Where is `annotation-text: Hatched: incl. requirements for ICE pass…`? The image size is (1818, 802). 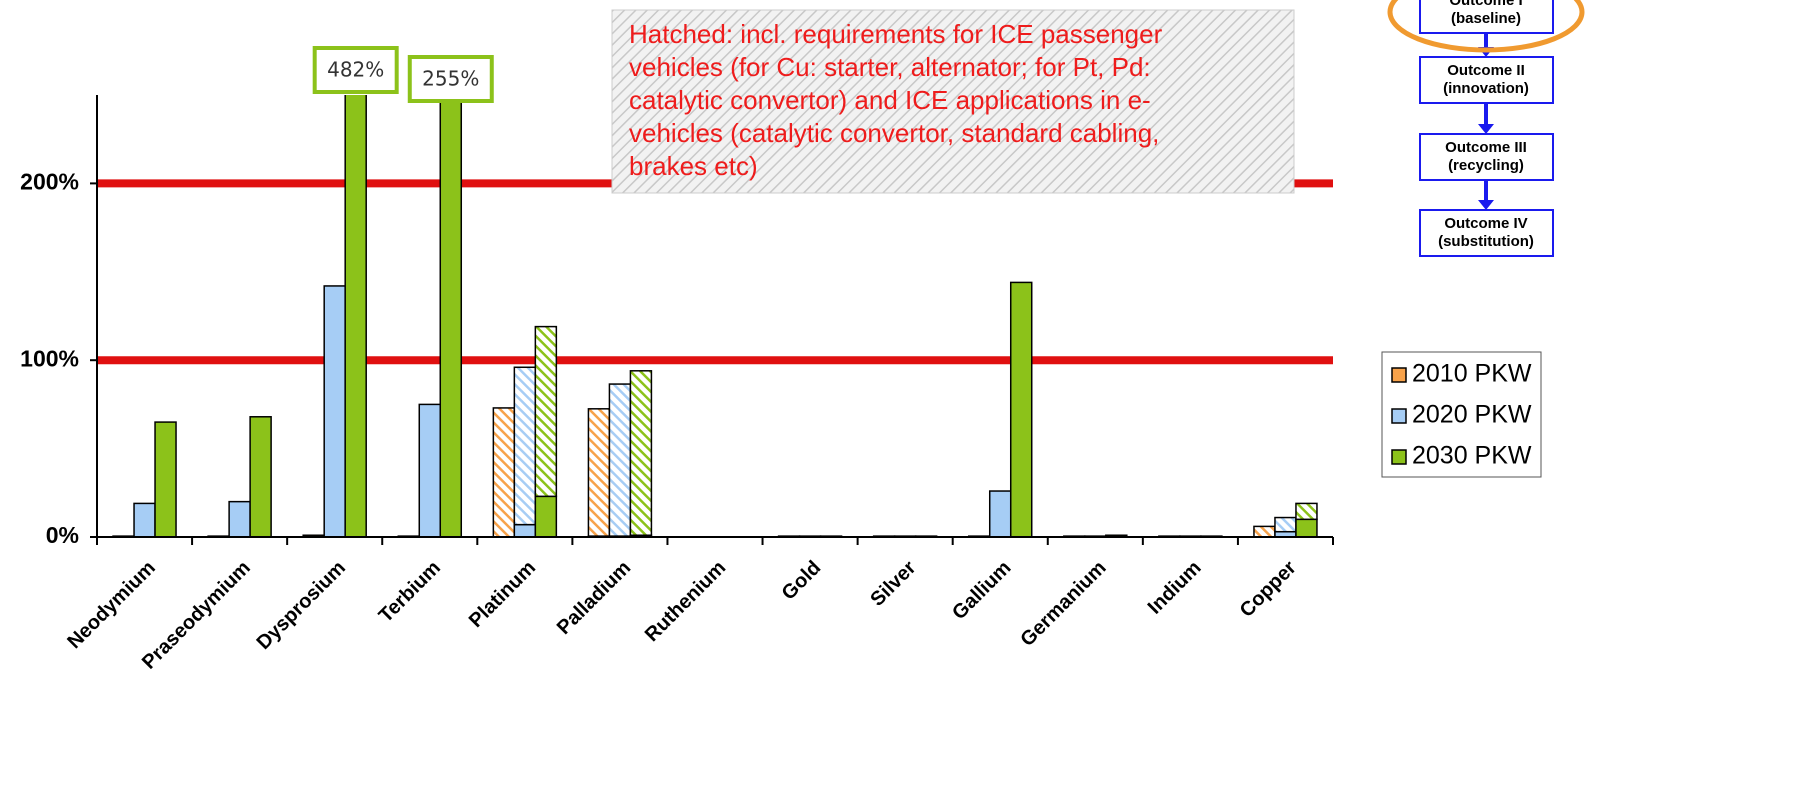 annotation-text: Hatched: incl. requirements for ICE pass… is located at coordinates (896, 34).